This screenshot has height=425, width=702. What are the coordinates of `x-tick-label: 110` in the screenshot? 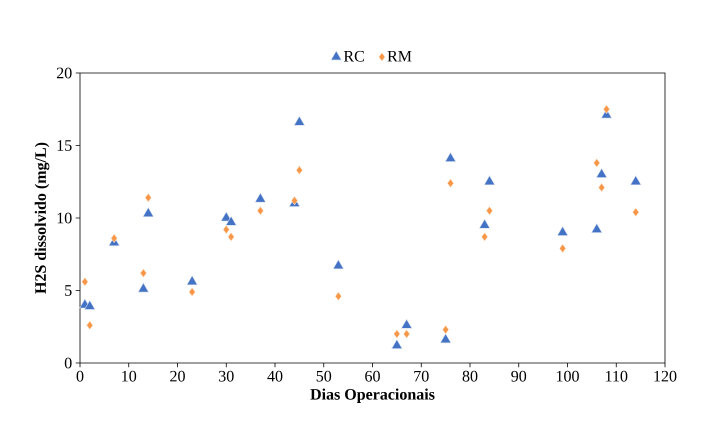 It's located at (617, 376).